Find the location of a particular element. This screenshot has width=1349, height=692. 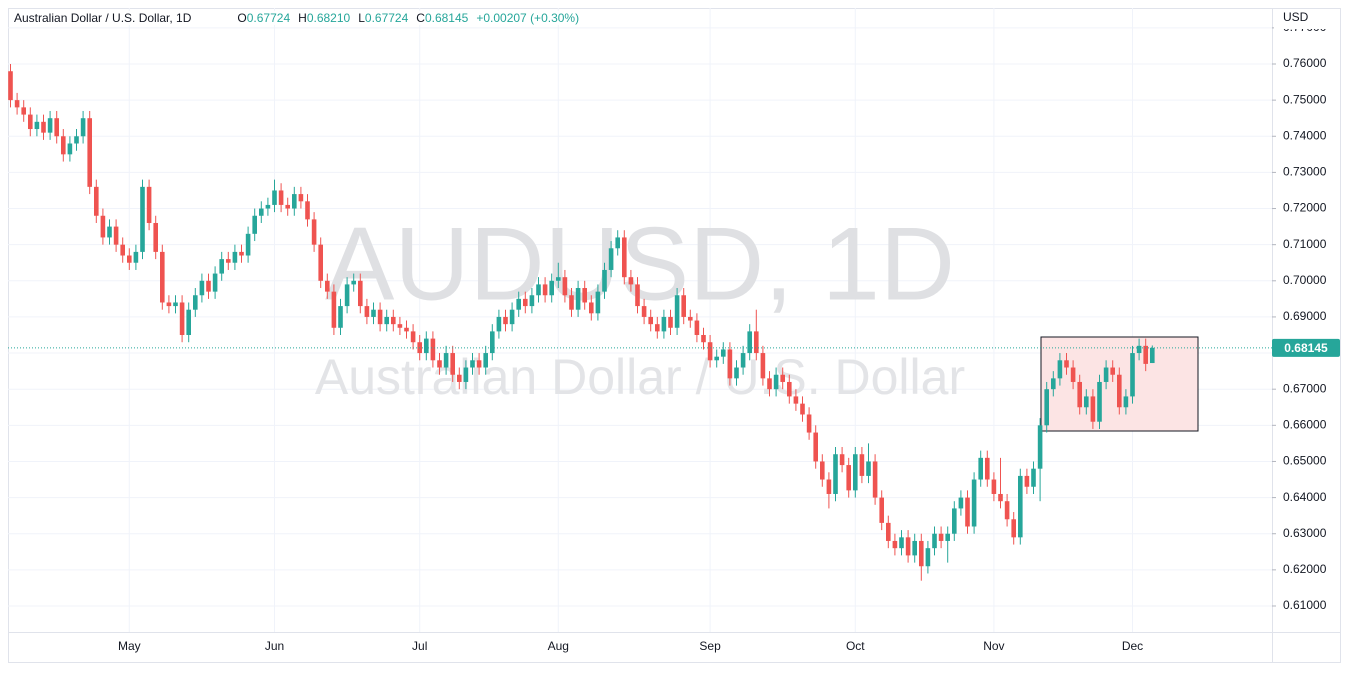

low-label: L is located at coordinates (361, 18).